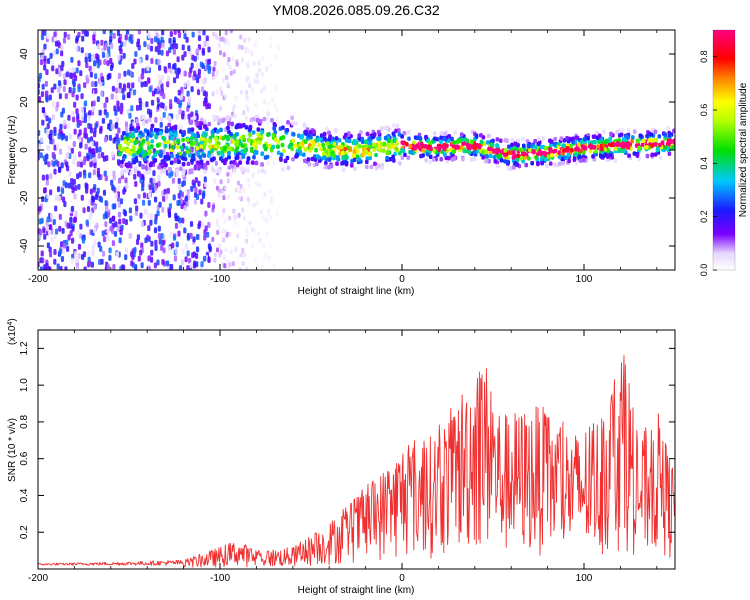 The width and height of the screenshot is (750, 600). I want to click on snr-x-tick-label: -100, so click(220, 578).